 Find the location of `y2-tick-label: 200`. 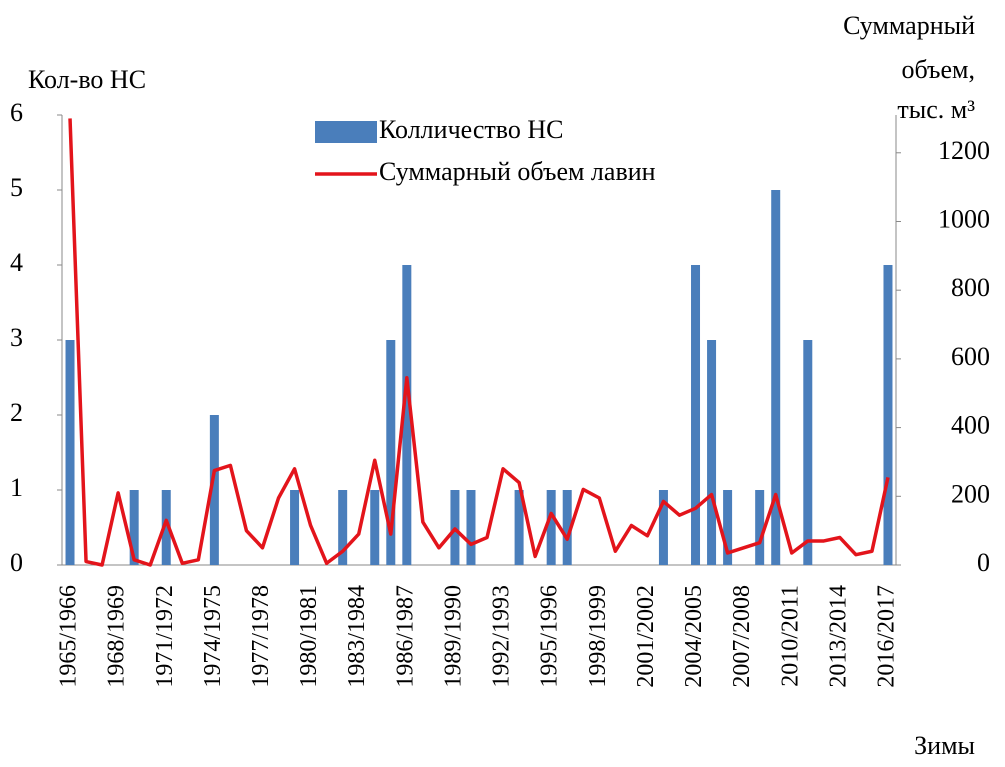

y2-tick-label: 200 is located at coordinates (970, 493).